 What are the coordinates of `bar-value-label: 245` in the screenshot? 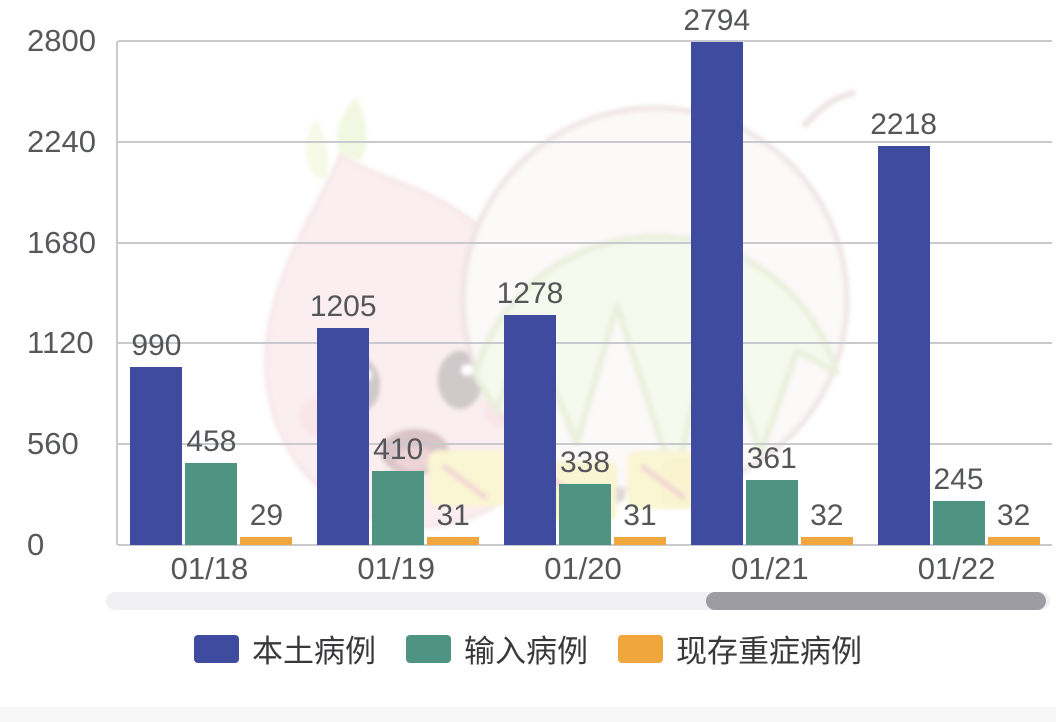 It's located at (958, 479).